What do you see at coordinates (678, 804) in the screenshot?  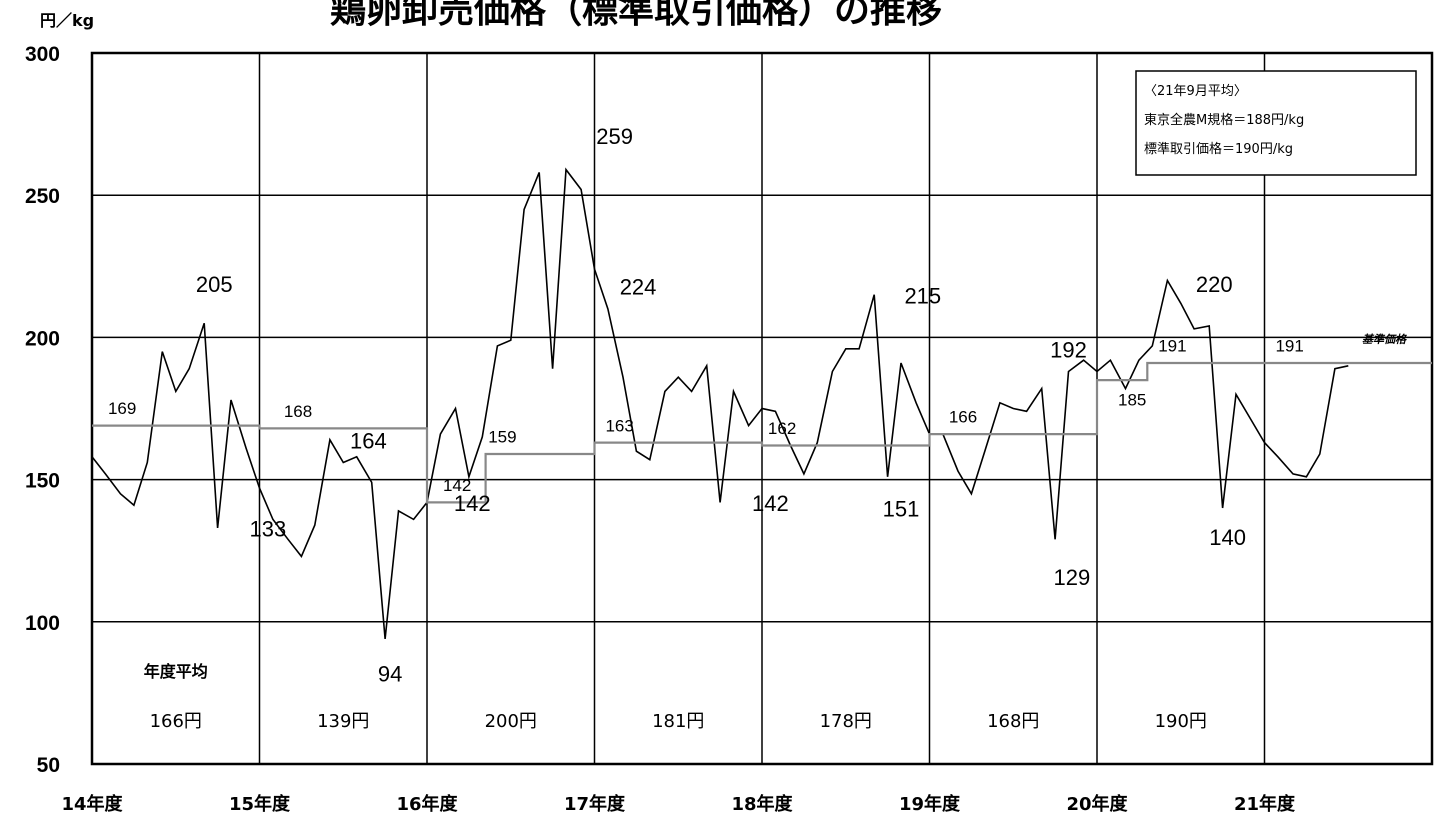 I see `x-axis-ticks: 14年度 15年度 16年度 17年度 18年度 19年度 20年度 21年度` at bounding box center [678, 804].